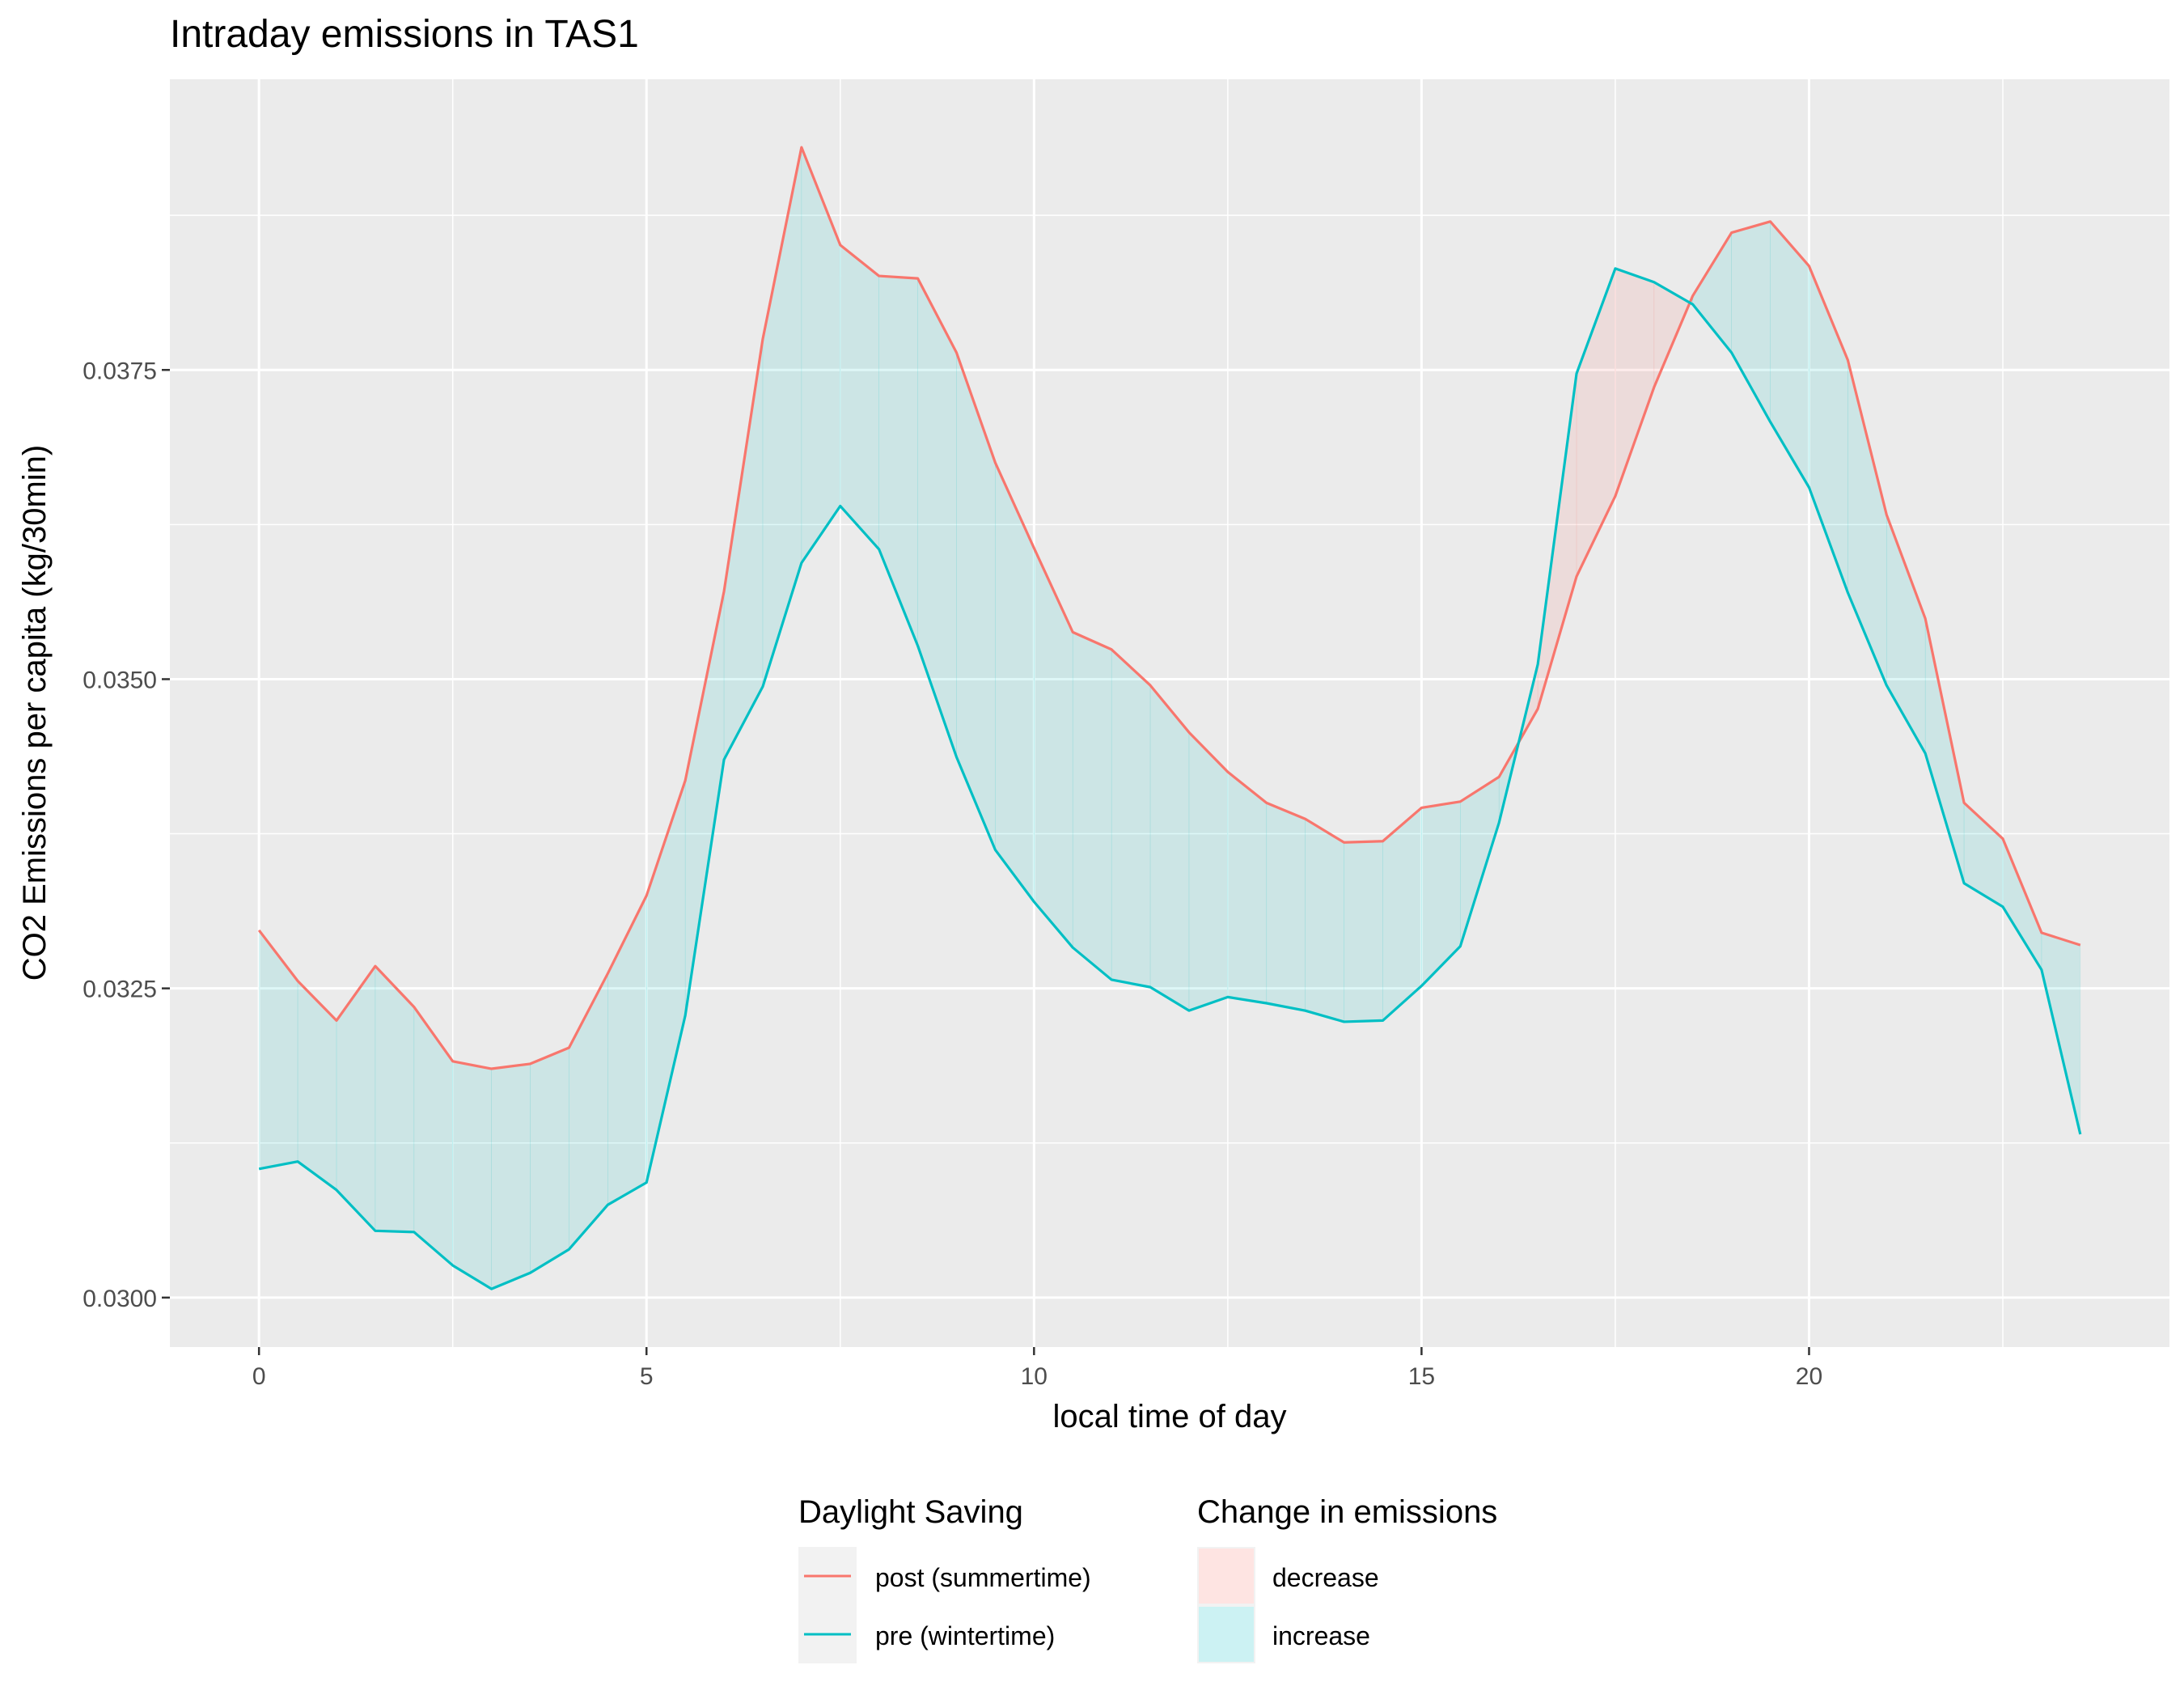 The image size is (2184, 1699). I want to click on y-tick-label: 0.0325, so click(120, 990).